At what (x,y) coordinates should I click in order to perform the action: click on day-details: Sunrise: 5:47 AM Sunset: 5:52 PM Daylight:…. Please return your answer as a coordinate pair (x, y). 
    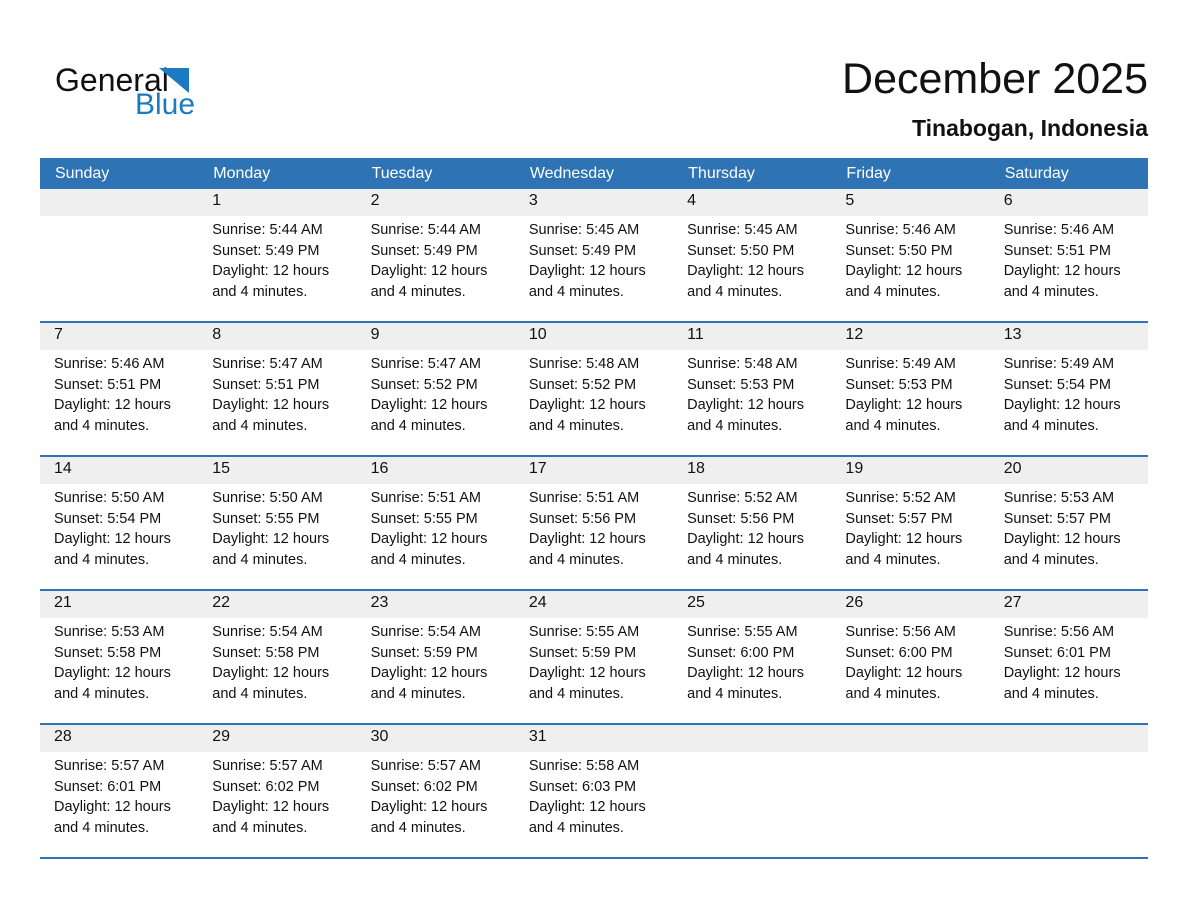
    Looking at the image, I should click on (436, 393).